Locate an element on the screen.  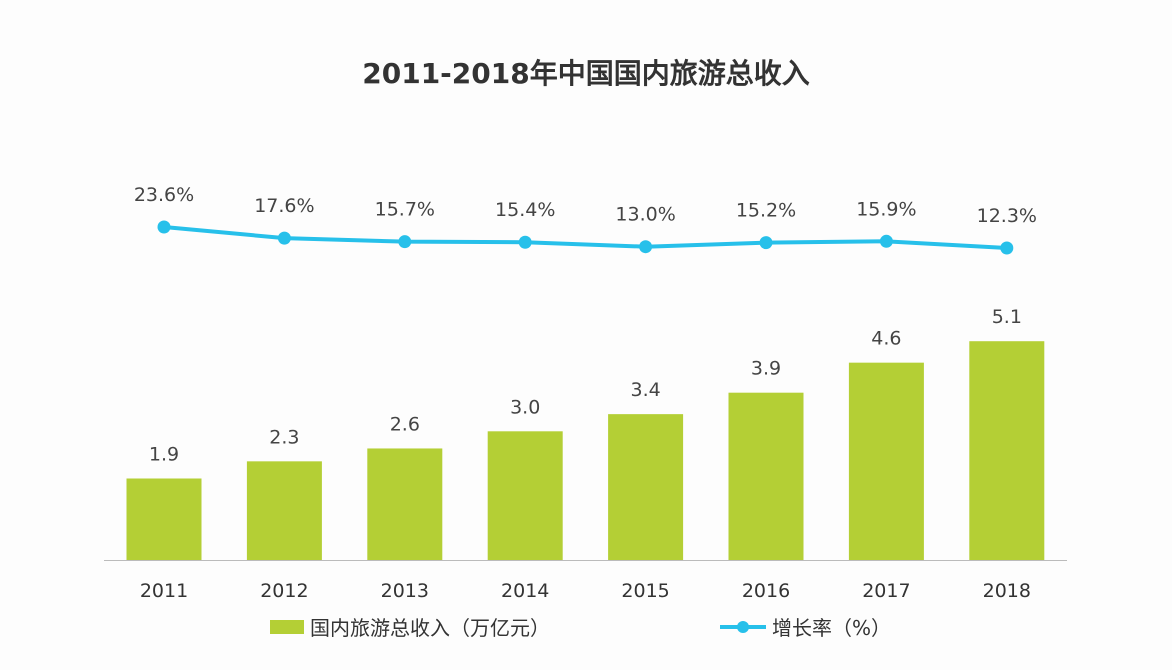
x-tick-label: 2016 is located at coordinates (766, 591).